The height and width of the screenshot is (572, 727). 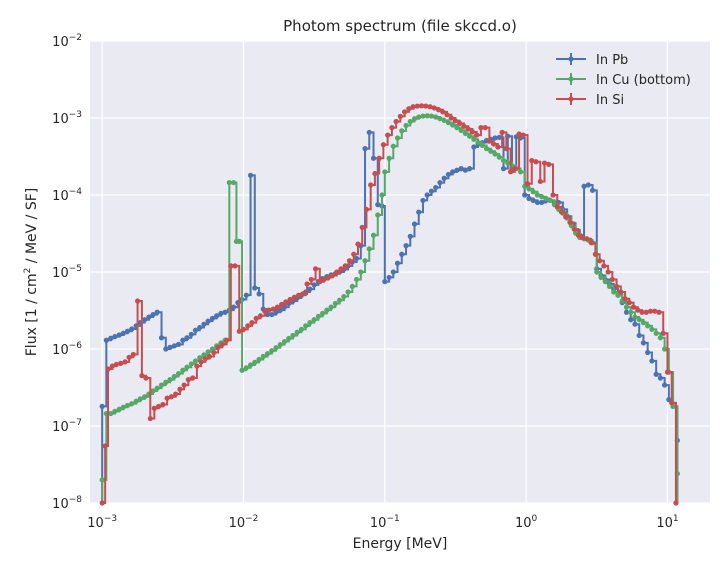 I want to click on x-tick-exp: −3, so click(x=110, y=519).